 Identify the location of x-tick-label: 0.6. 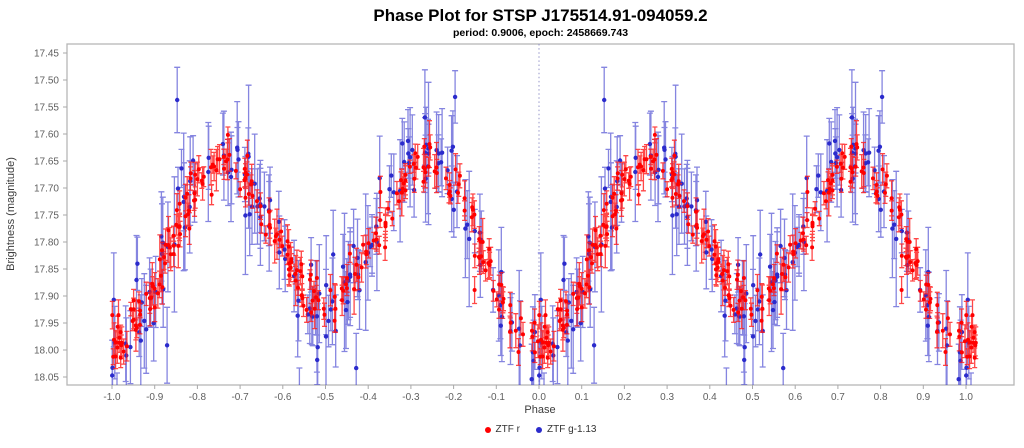
(795, 397).